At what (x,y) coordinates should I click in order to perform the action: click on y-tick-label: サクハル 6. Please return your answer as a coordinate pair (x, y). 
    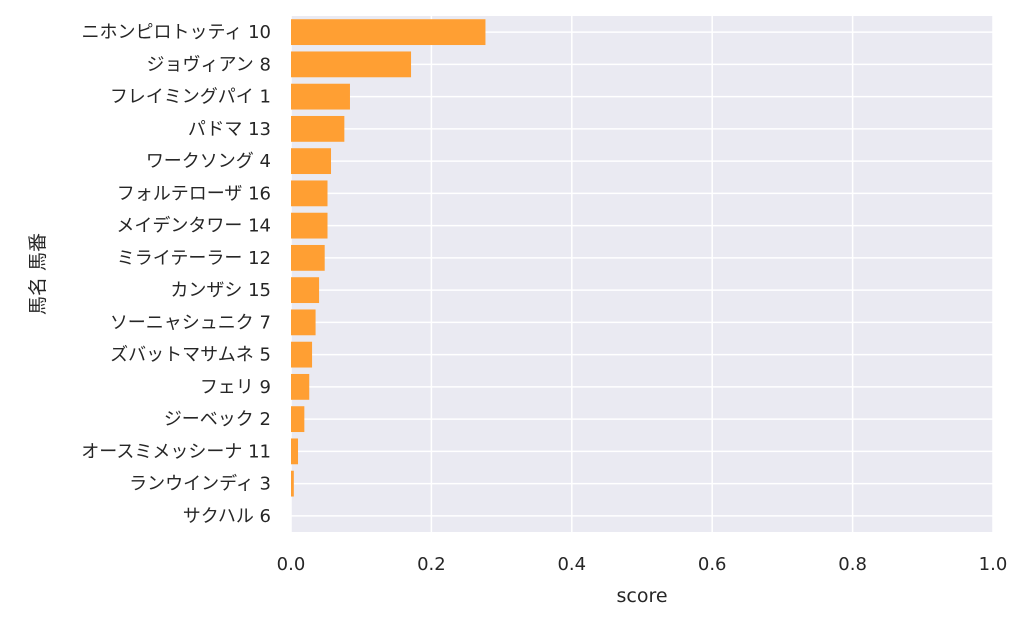
    Looking at the image, I should click on (227, 516).